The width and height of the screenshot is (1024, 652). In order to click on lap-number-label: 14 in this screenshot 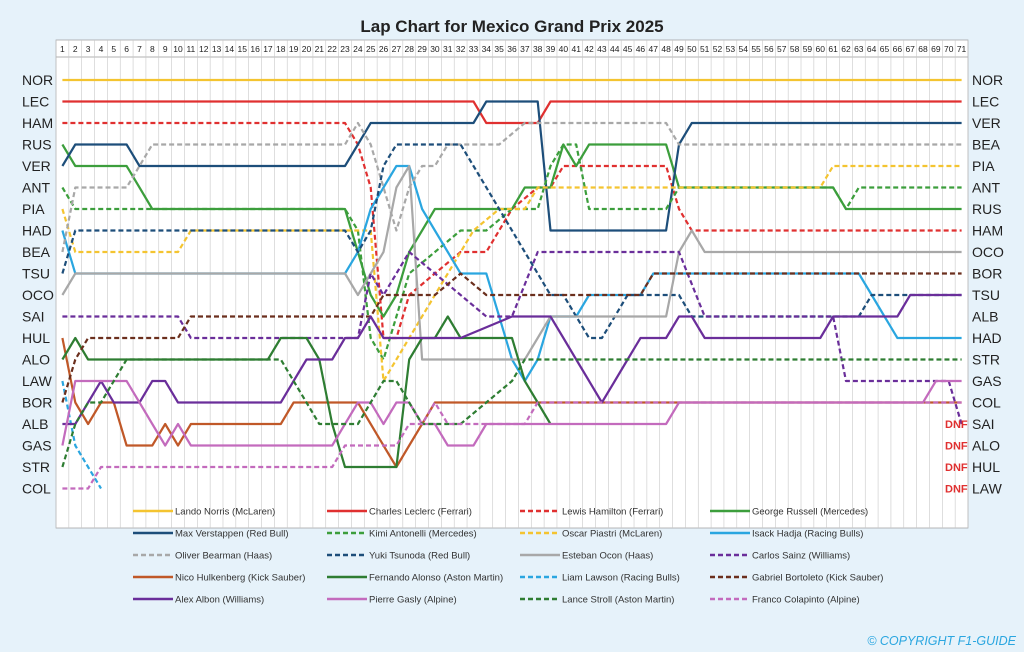, I will do `click(230, 49)`.